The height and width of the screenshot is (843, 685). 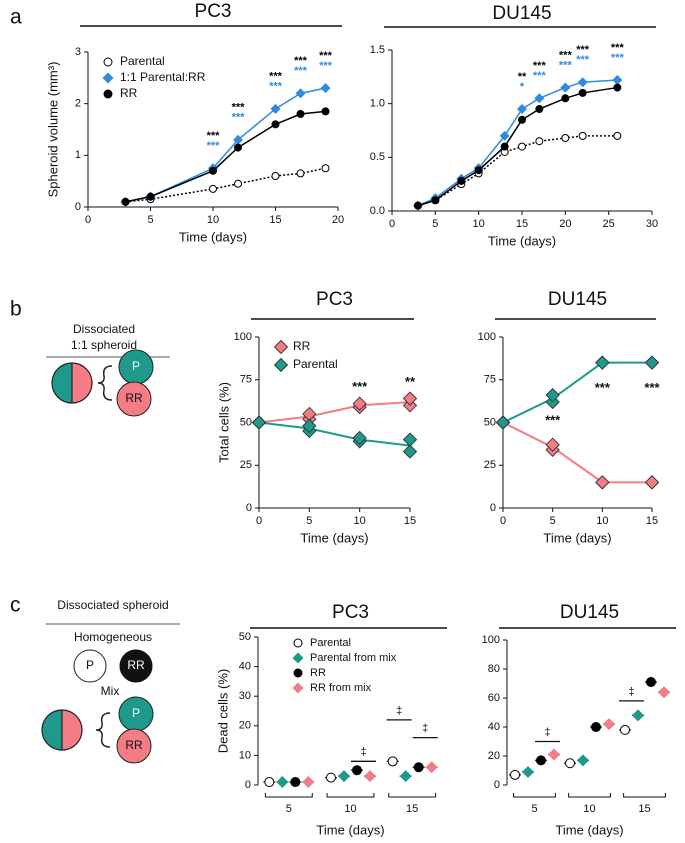 What do you see at coordinates (494, 669) in the screenshot?
I see `y-tick-label: 80` at bounding box center [494, 669].